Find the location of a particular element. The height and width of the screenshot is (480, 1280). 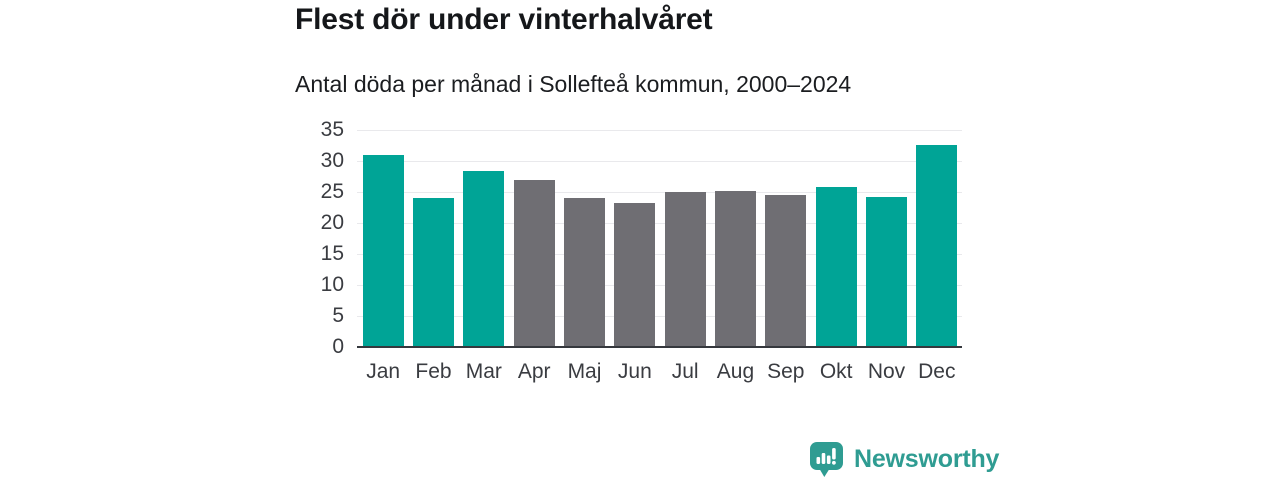

bar-sep is located at coordinates (786, 271).